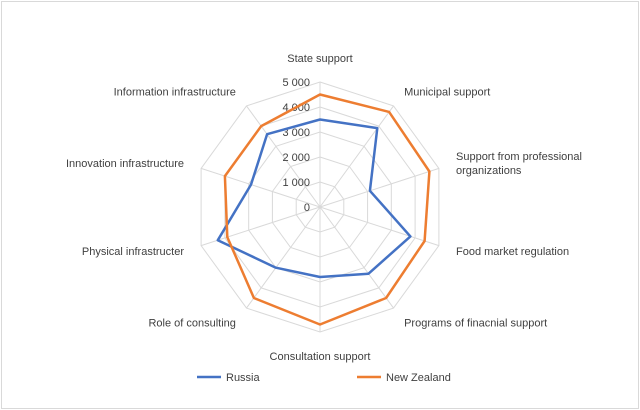 This screenshot has width=640, height=410. I want to click on series-line-russia, so click(314, 198).